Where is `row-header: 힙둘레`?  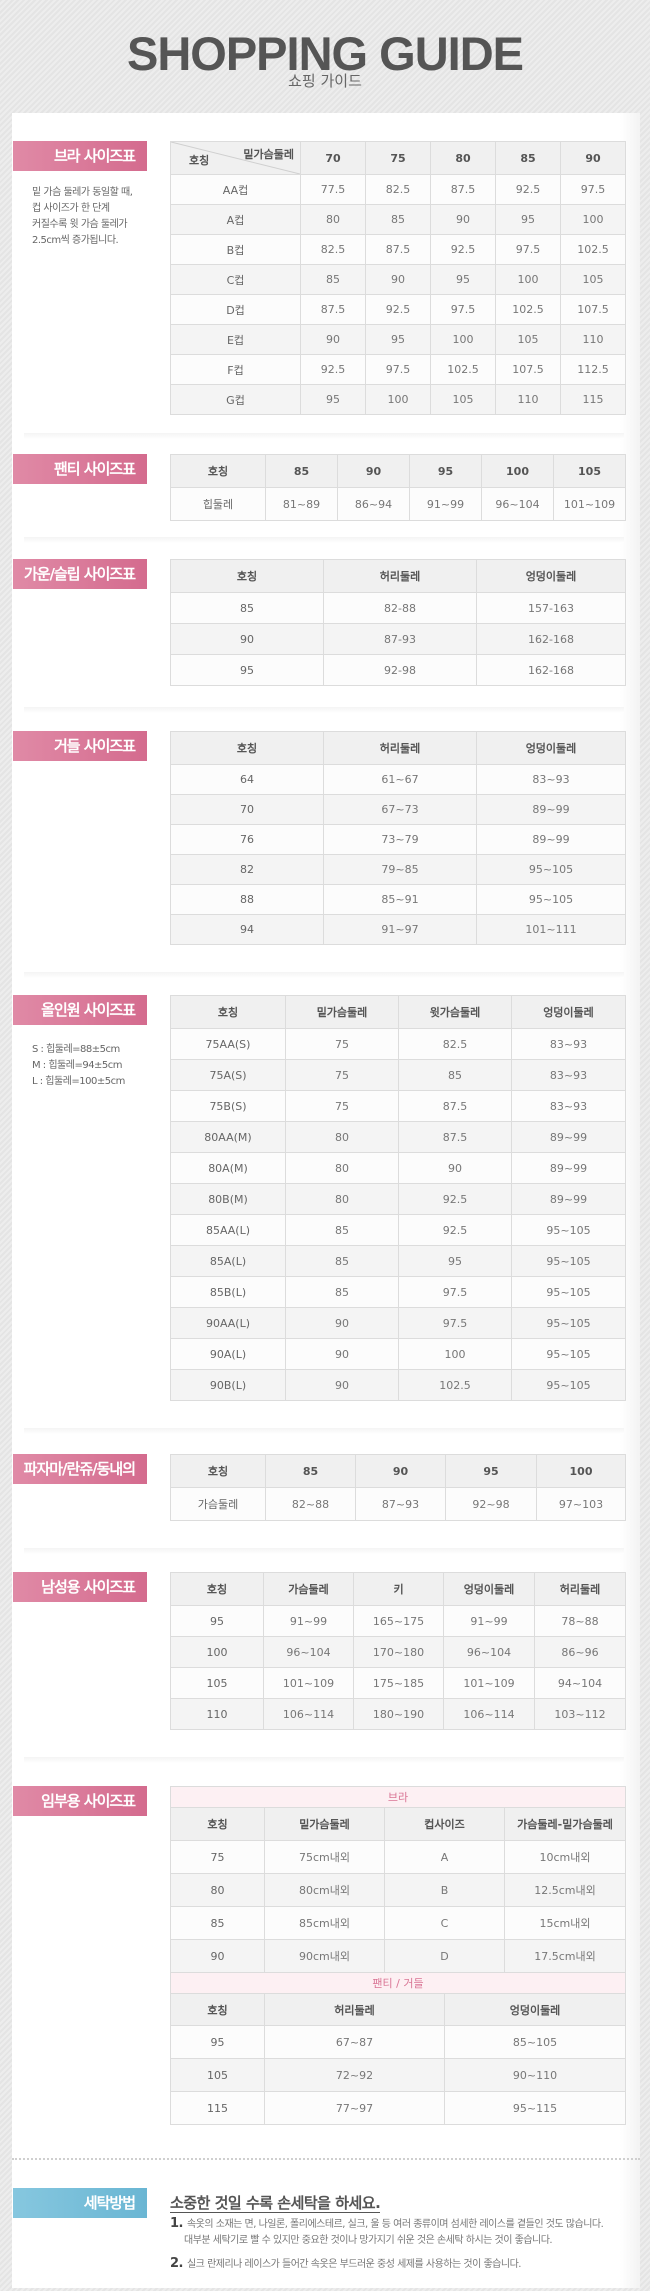 row-header: 힙둘레 is located at coordinates (218, 504).